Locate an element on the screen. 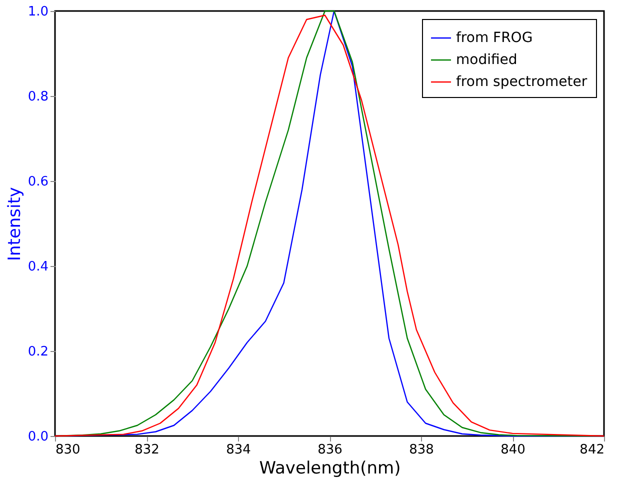 This screenshot has height=489, width=626. legend-label: modified is located at coordinates (487, 60).